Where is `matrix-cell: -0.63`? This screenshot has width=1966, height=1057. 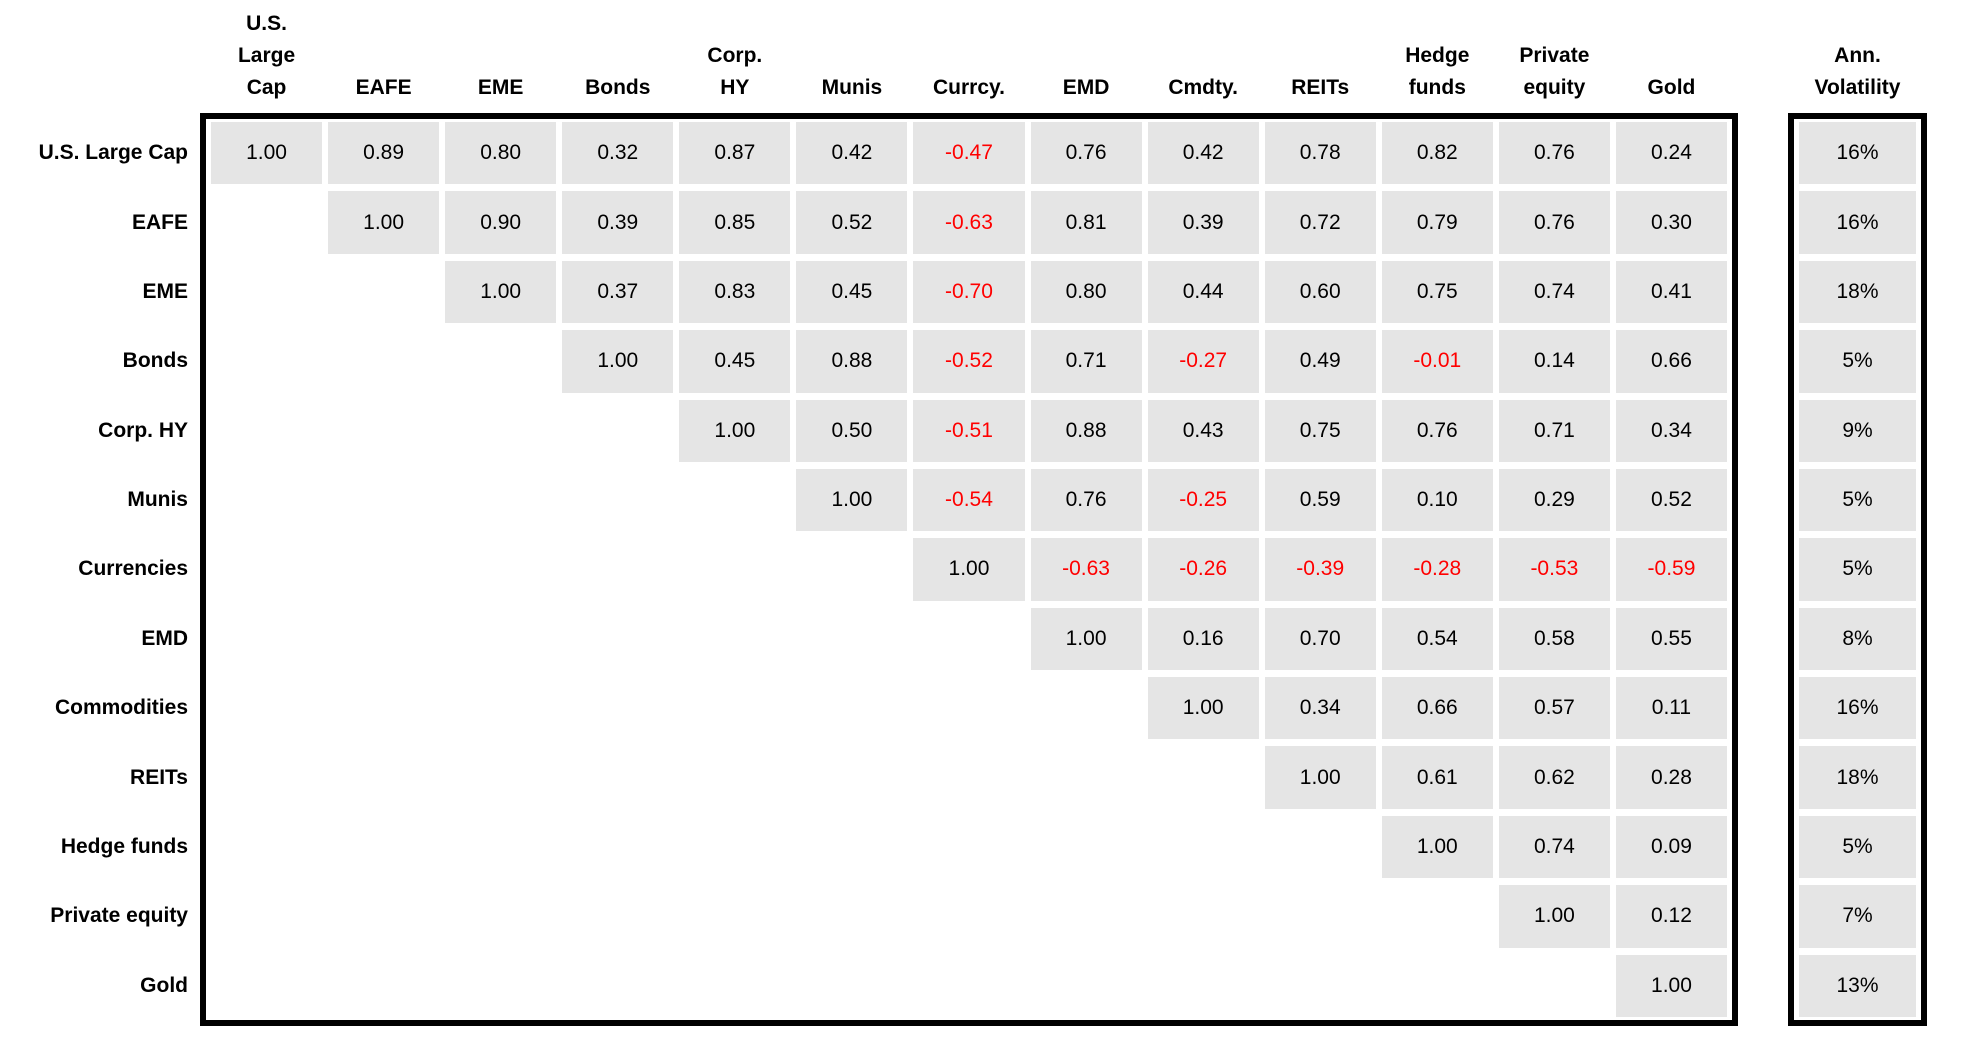 matrix-cell: -0.63 is located at coordinates (1086, 569).